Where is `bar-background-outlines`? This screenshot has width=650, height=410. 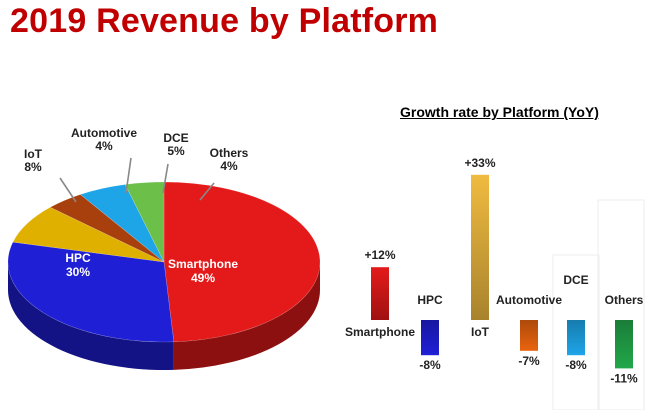
bar-background-outlines is located at coordinates (598, 304).